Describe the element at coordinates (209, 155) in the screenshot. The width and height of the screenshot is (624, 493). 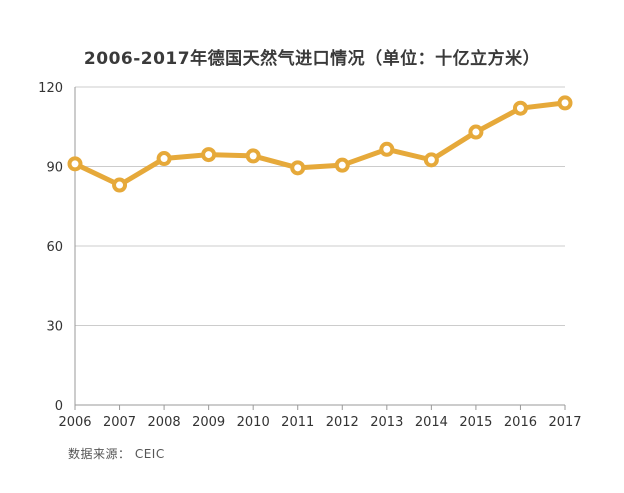
I see `data-point-2009` at that location.